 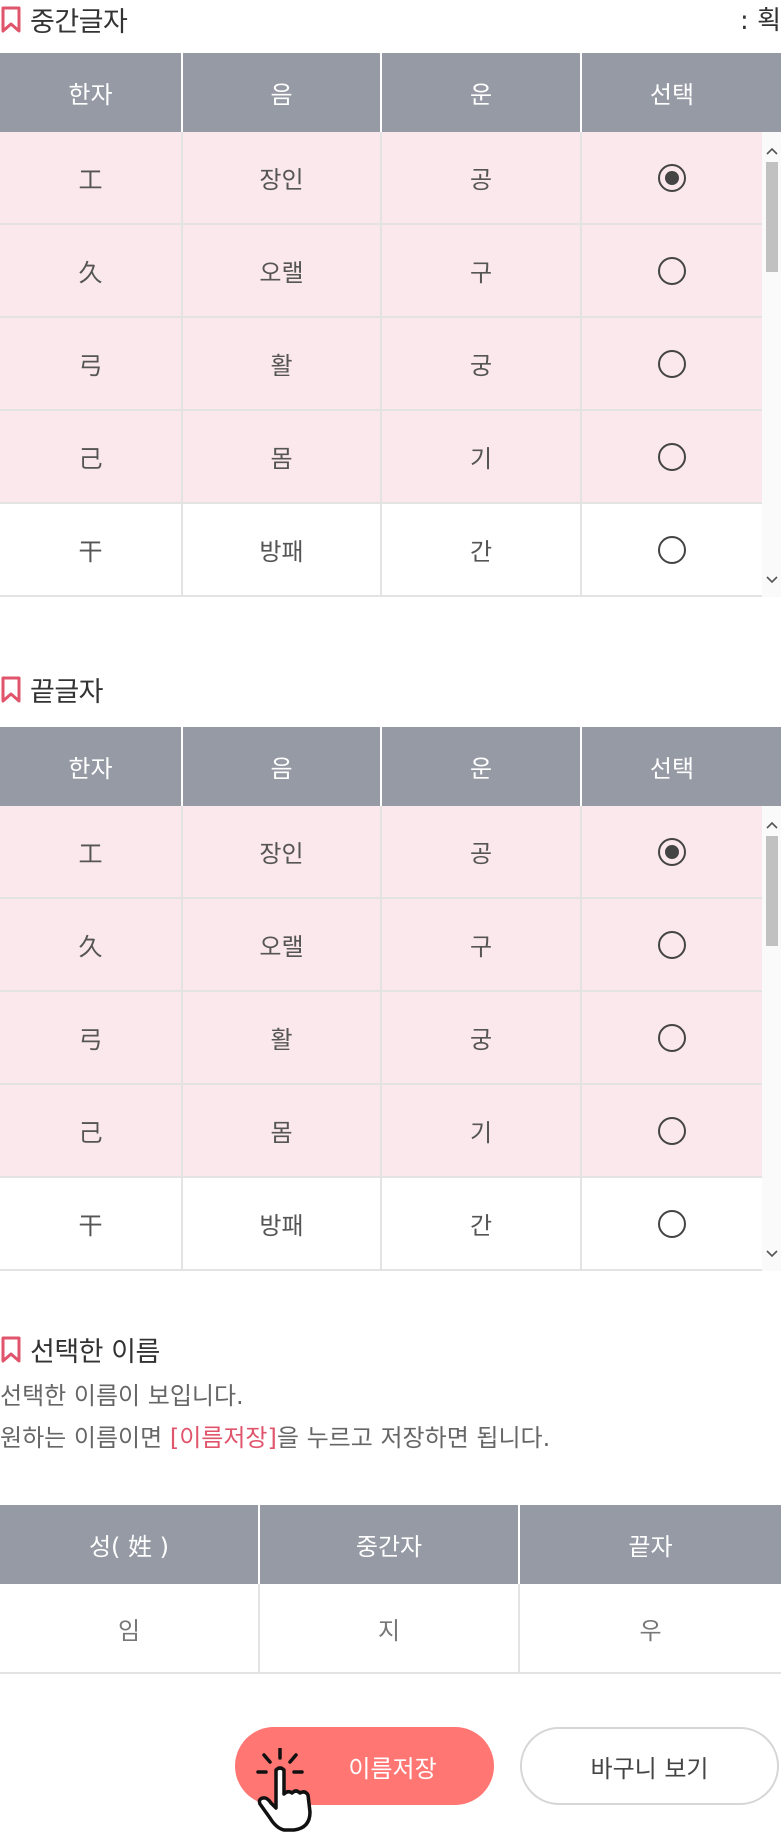 What do you see at coordinates (482, 851) in the screenshot?
I see `un-cell: 공` at bounding box center [482, 851].